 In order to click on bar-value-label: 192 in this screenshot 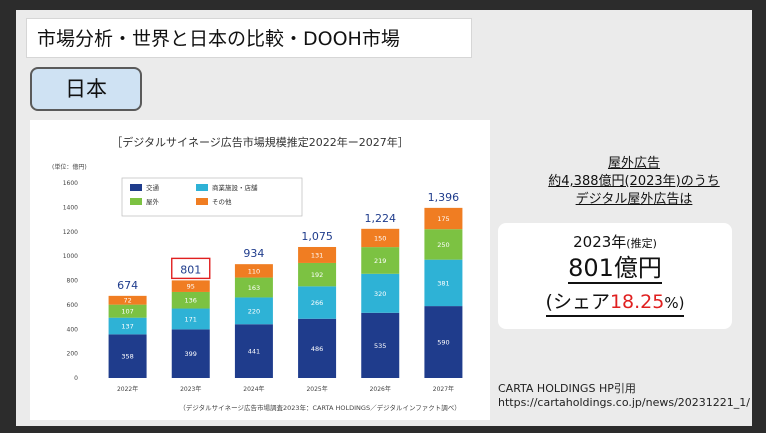, I will do `click(317, 275)`.